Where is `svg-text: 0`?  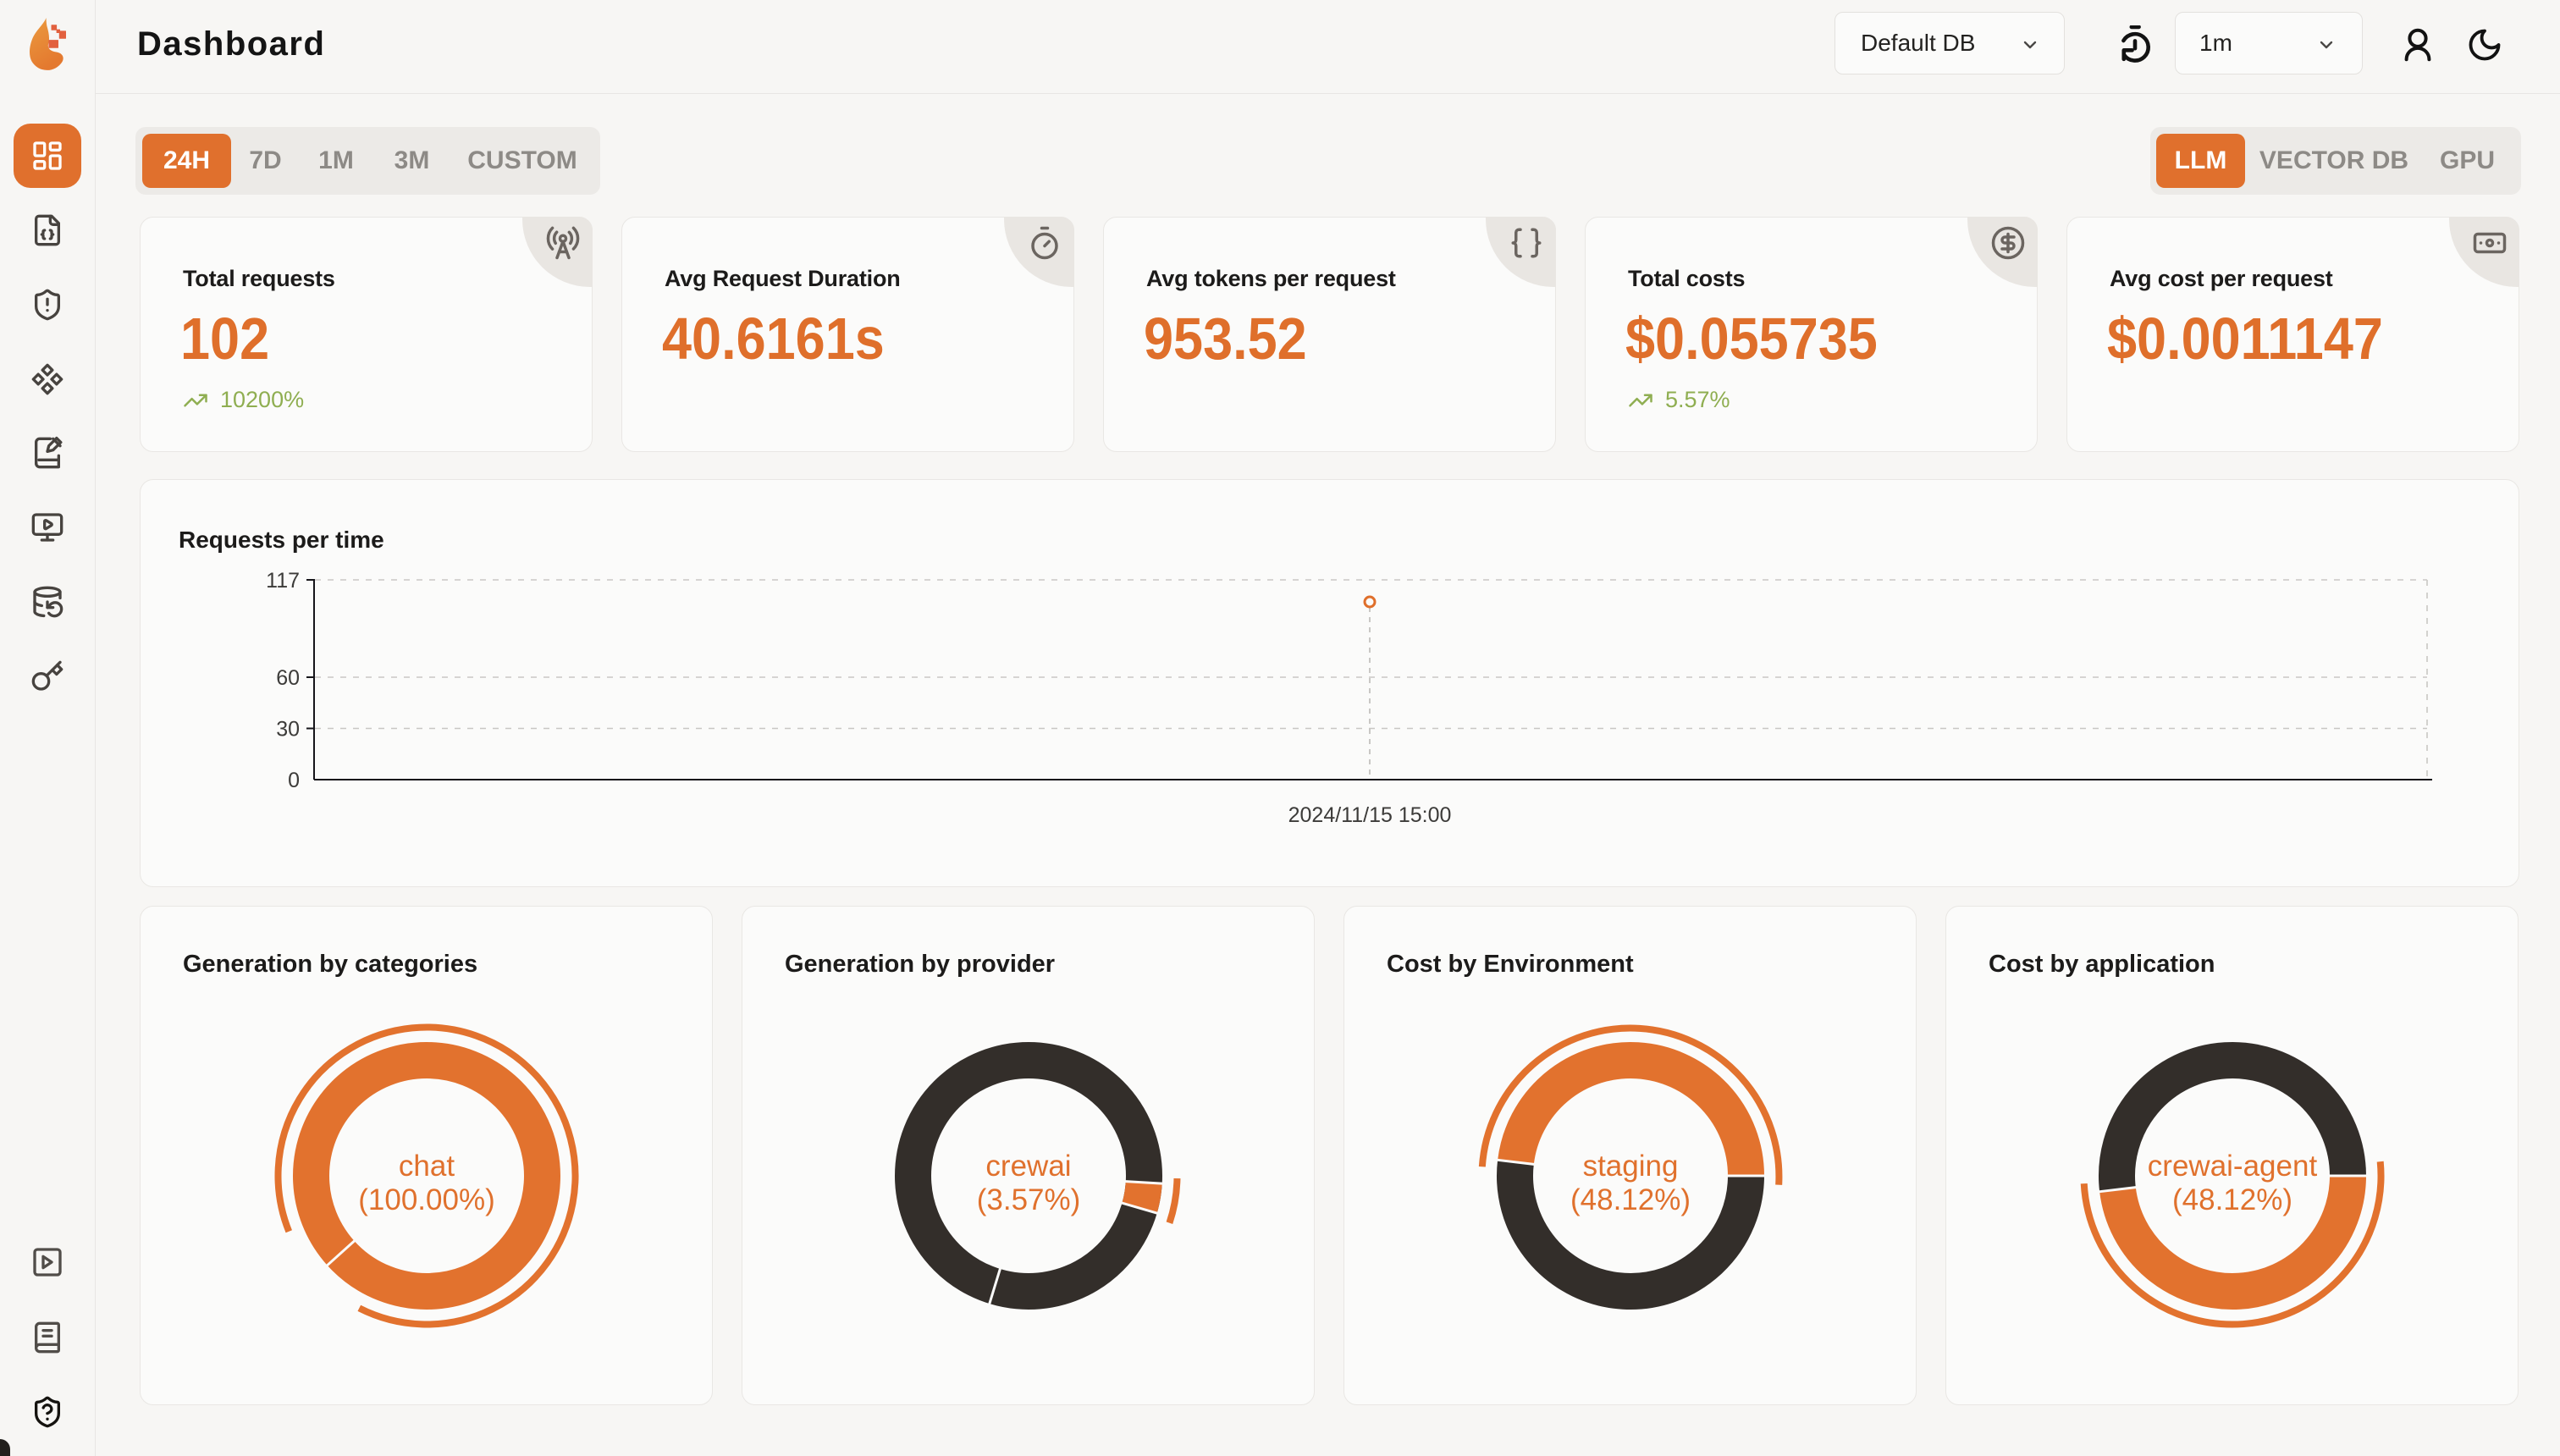 svg-text: 0 is located at coordinates (294, 781).